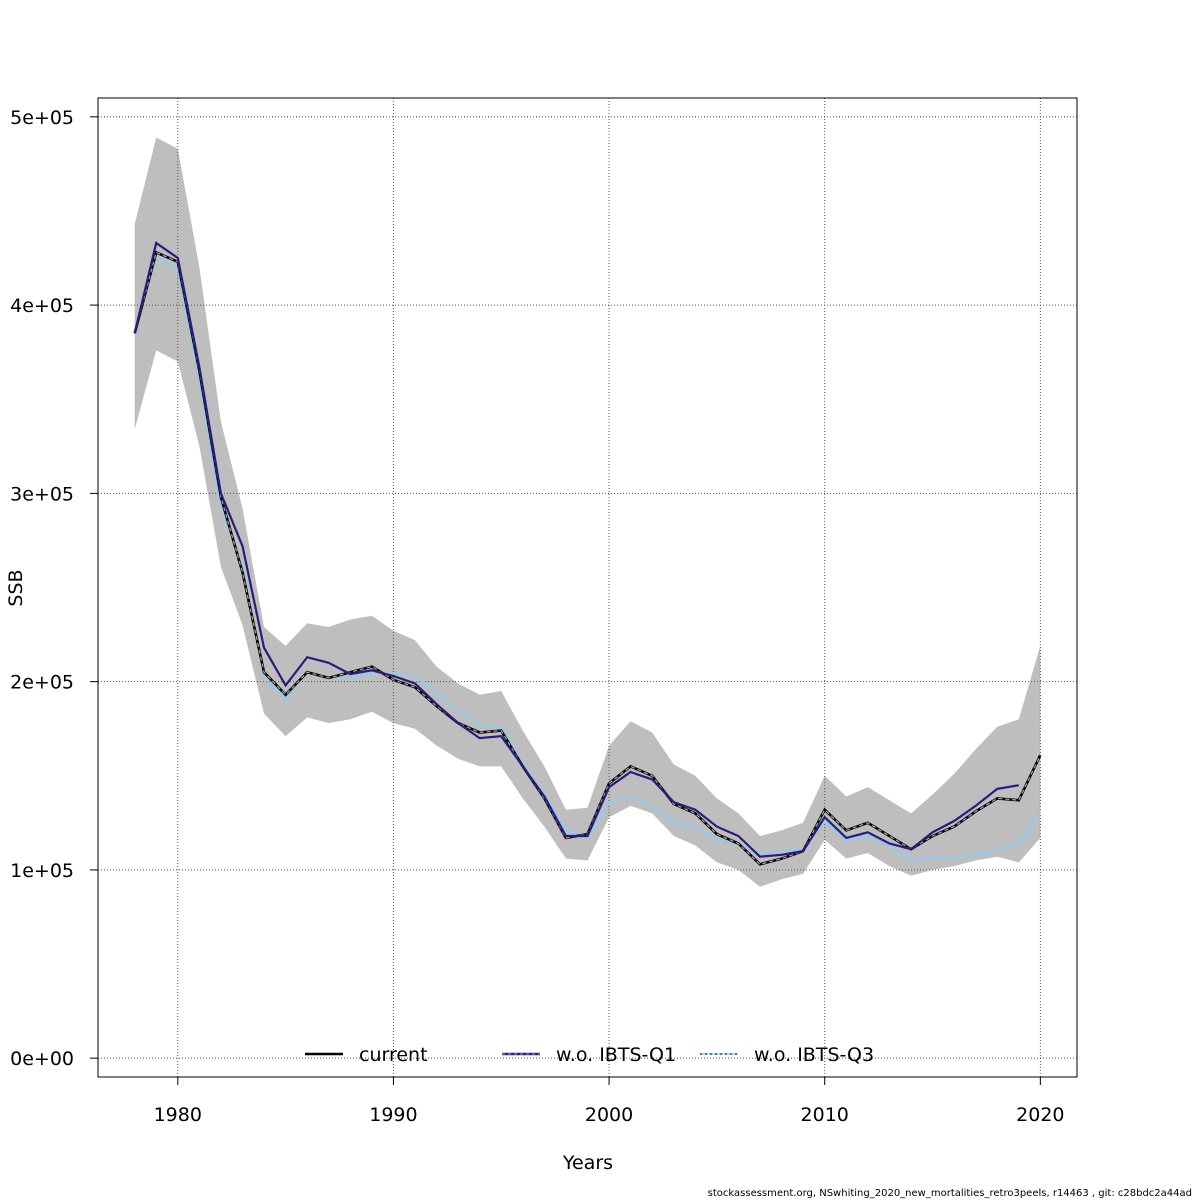  I want to click on legend-item-current-label: current, so click(393, 1055).